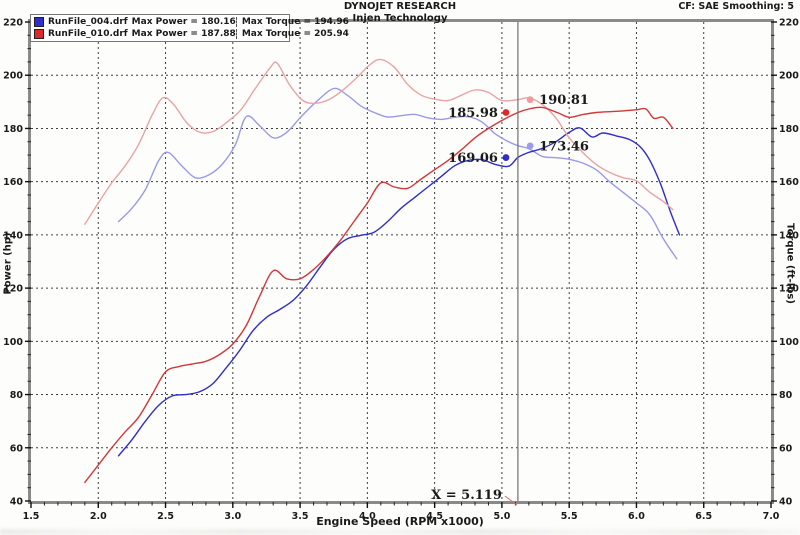 The height and width of the screenshot is (535, 800). I want to click on torque-tick-label: 220, so click(789, 23).